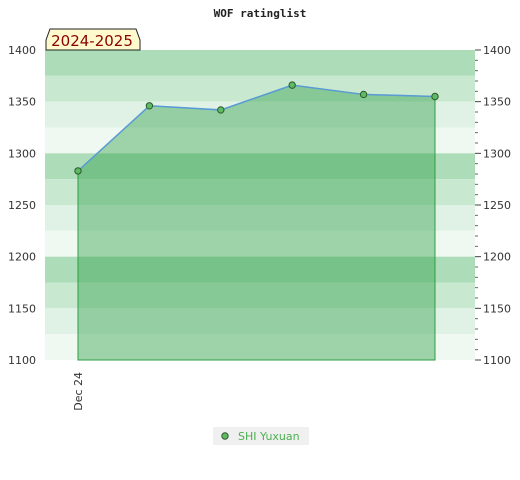 This screenshot has height=480, width=520. Describe the element at coordinates (497, 308) in the screenshot. I see `y-tick-label-right: 1150` at that location.